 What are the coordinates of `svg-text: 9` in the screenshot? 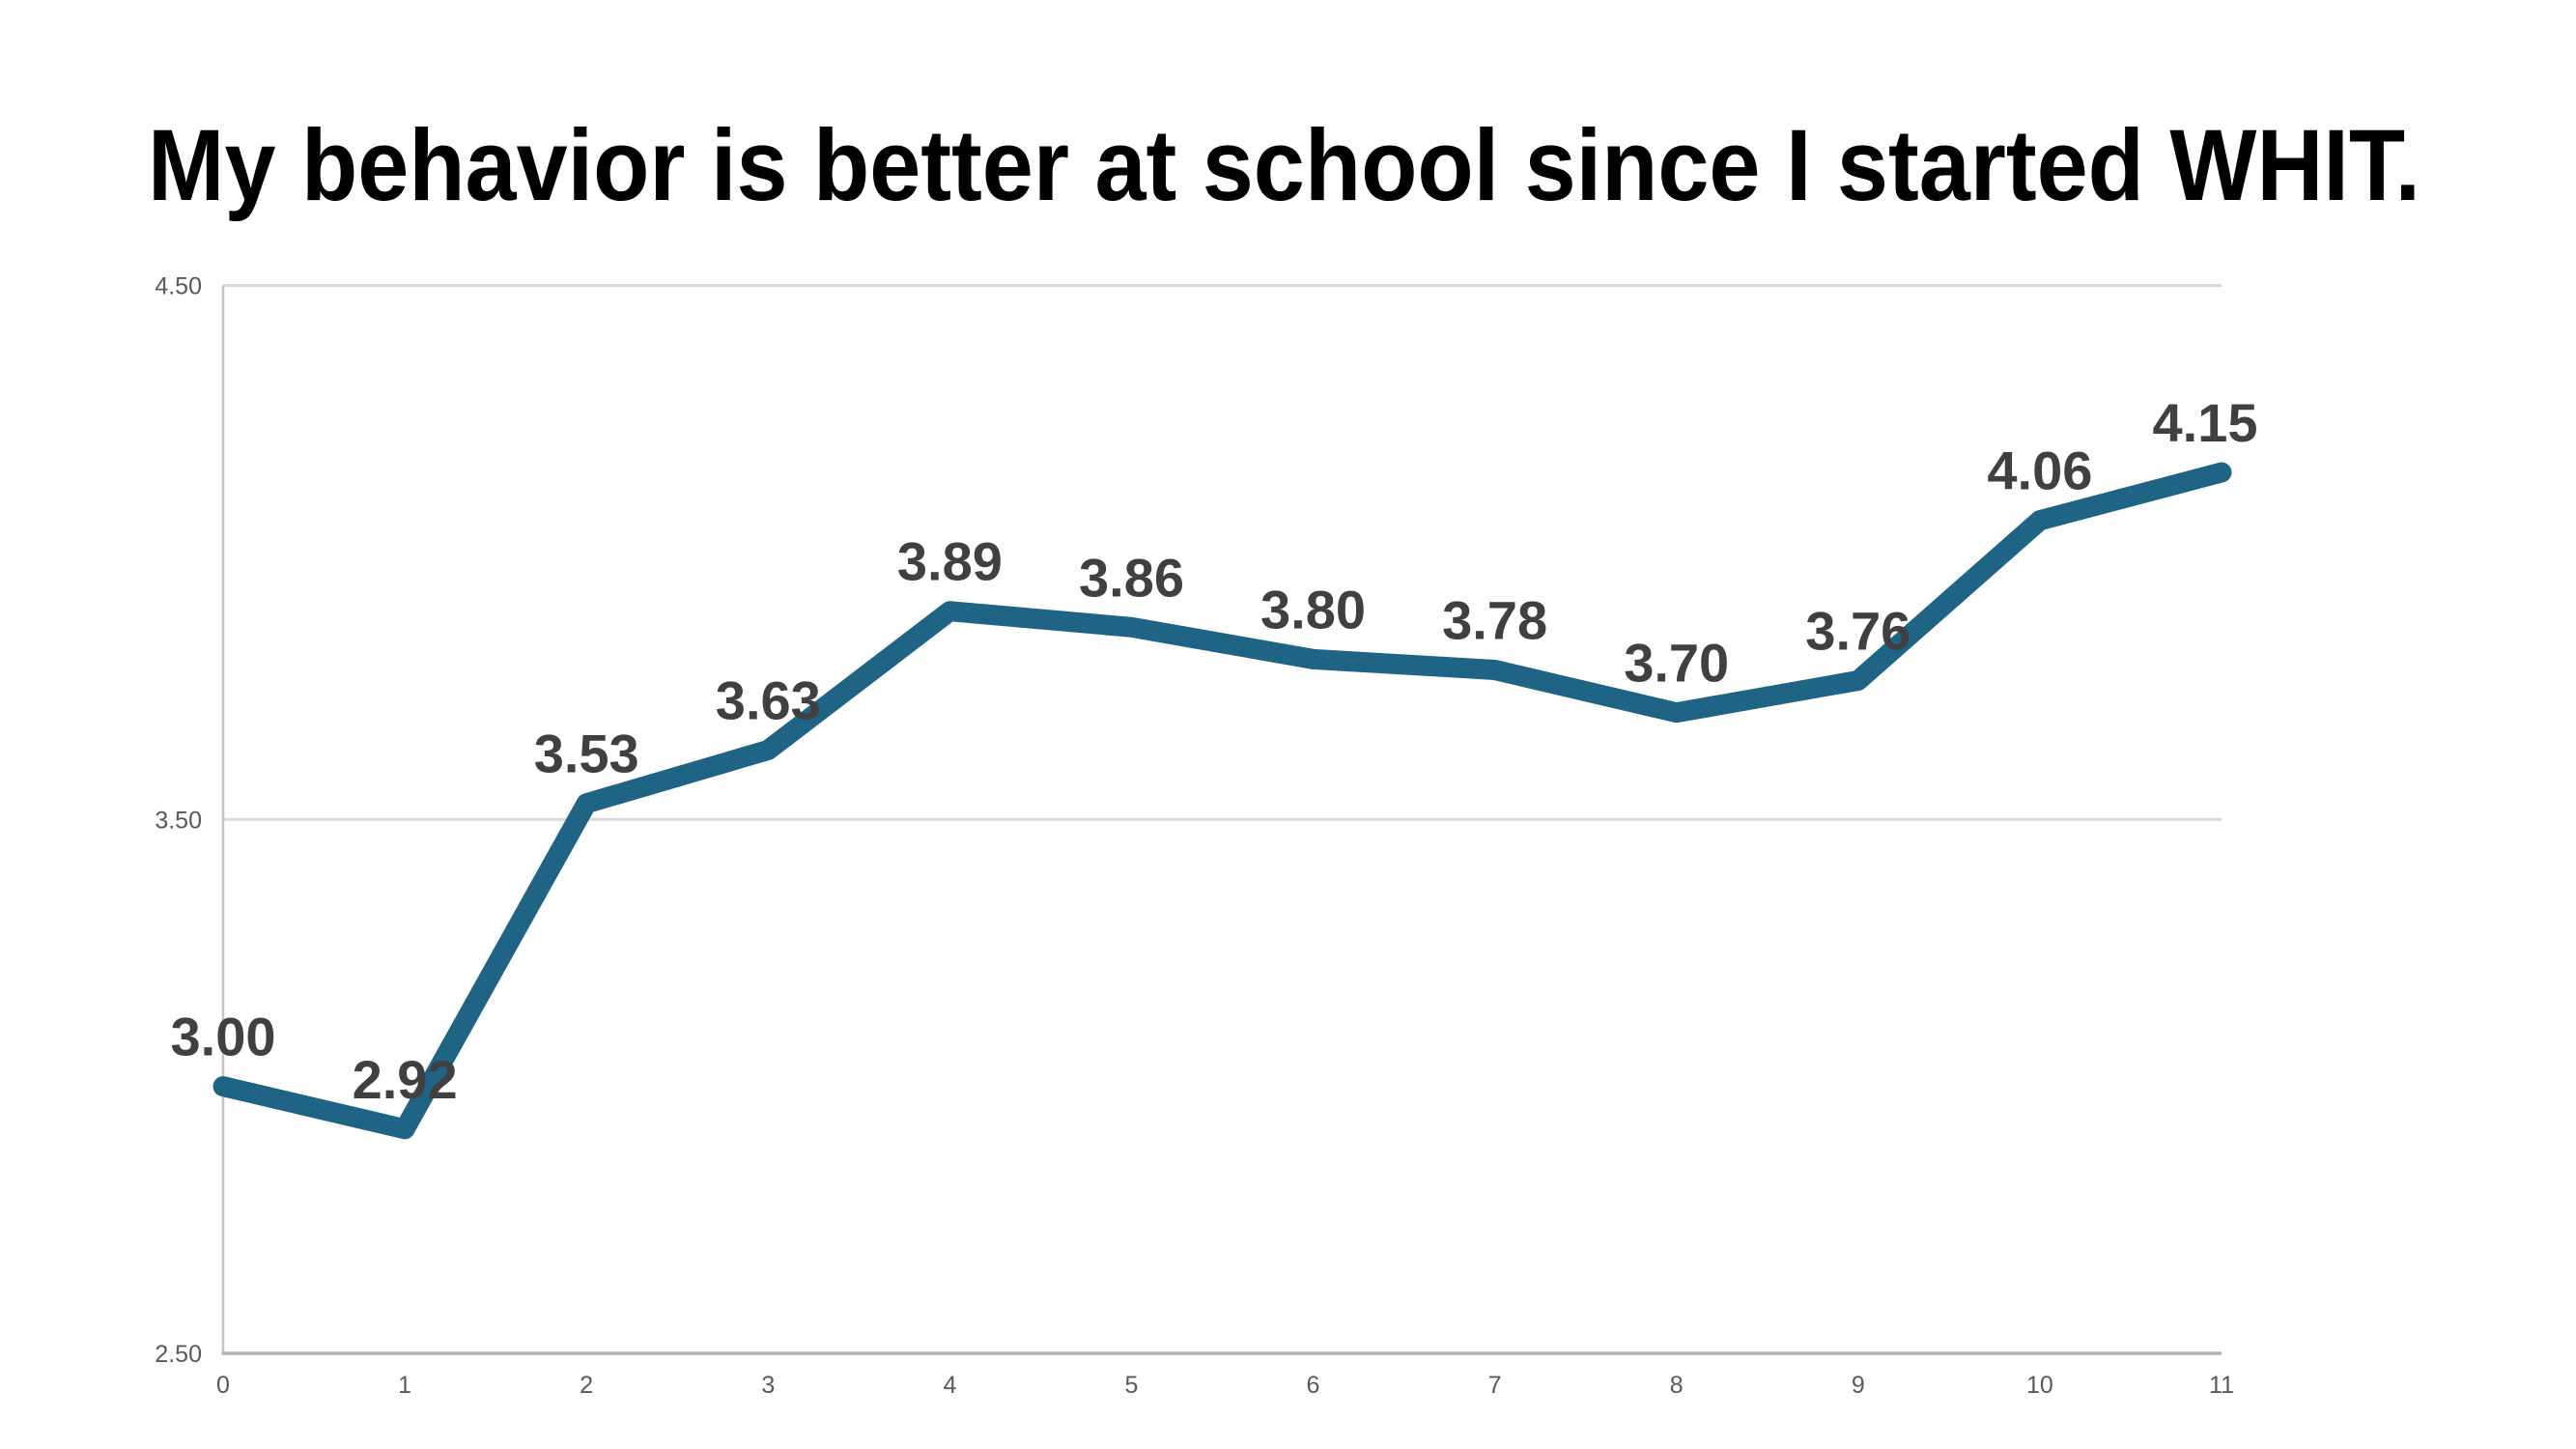 It's located at (1858, 1385).